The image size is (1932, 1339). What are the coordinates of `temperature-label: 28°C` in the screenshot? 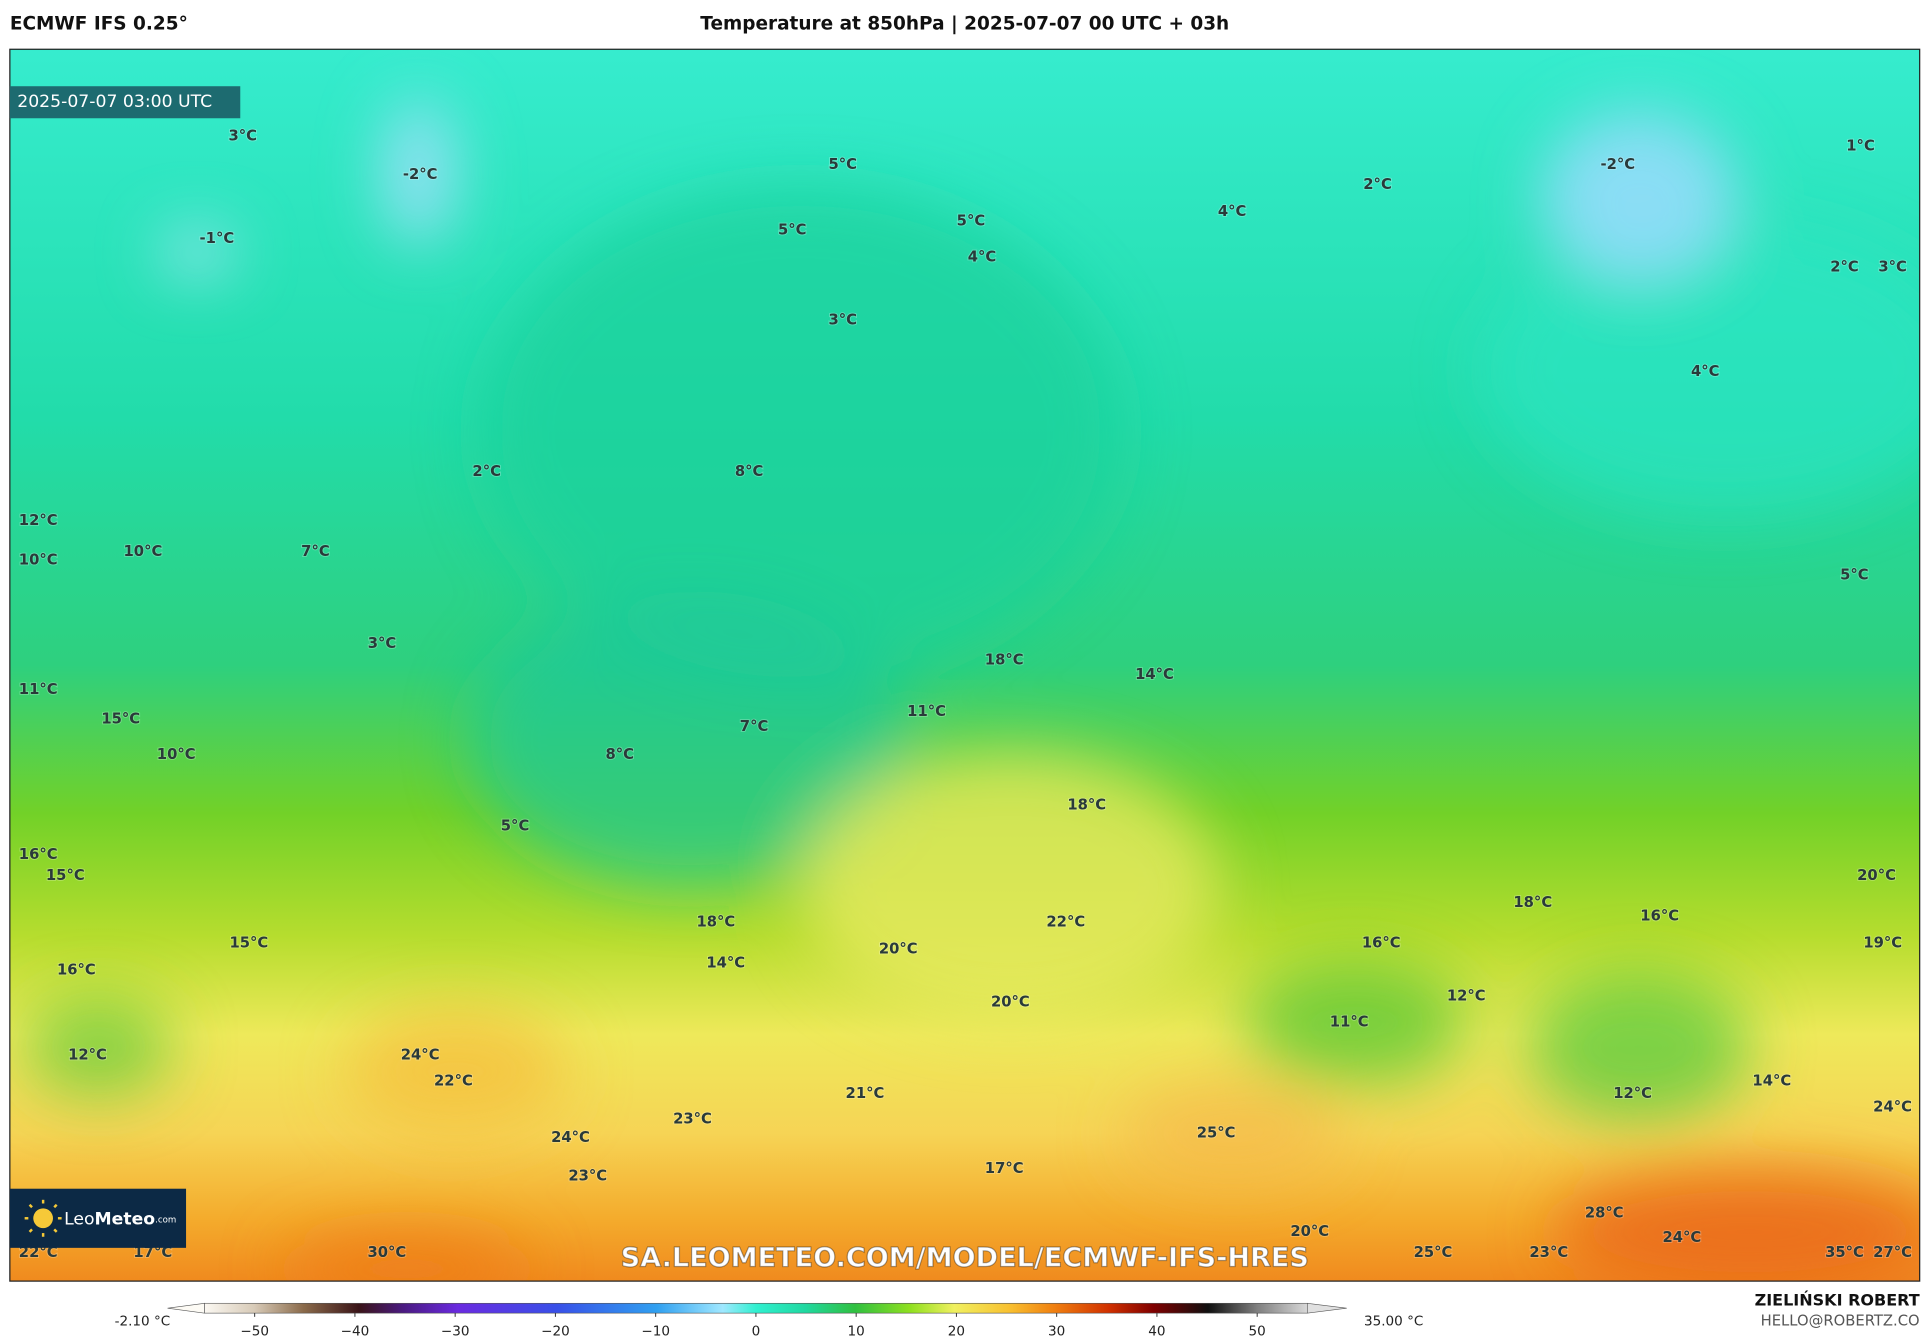 It's located at (1604, 1212).